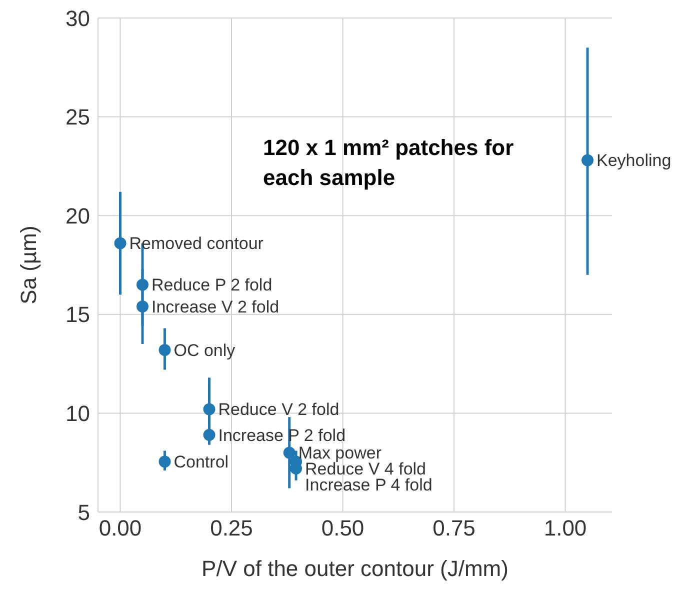 The height and width of the screenshot is (598, 690). What do you see at coordinates (78, 117) in the screenshot?
I see `y-tick-label: 25` at bounding box center [78, 117].